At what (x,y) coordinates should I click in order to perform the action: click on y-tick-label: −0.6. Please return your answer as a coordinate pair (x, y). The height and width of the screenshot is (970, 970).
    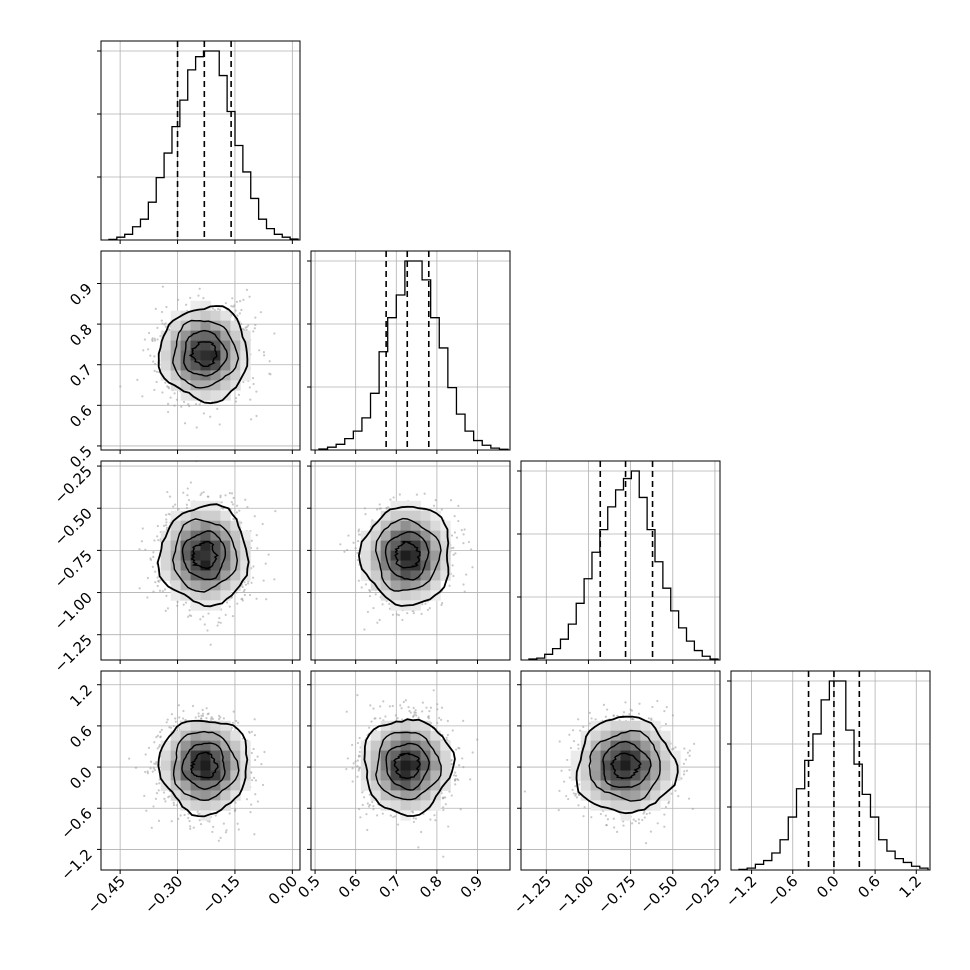
    Looking at the image, I should click on (76, 823).